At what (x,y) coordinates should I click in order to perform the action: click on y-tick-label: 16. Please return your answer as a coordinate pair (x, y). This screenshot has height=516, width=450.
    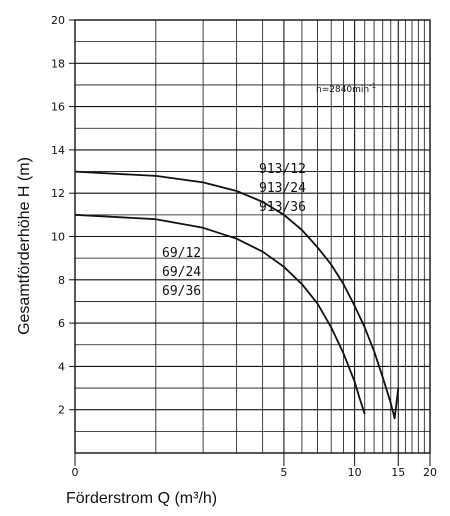
    Looking at the image, I should click on (58, 107).